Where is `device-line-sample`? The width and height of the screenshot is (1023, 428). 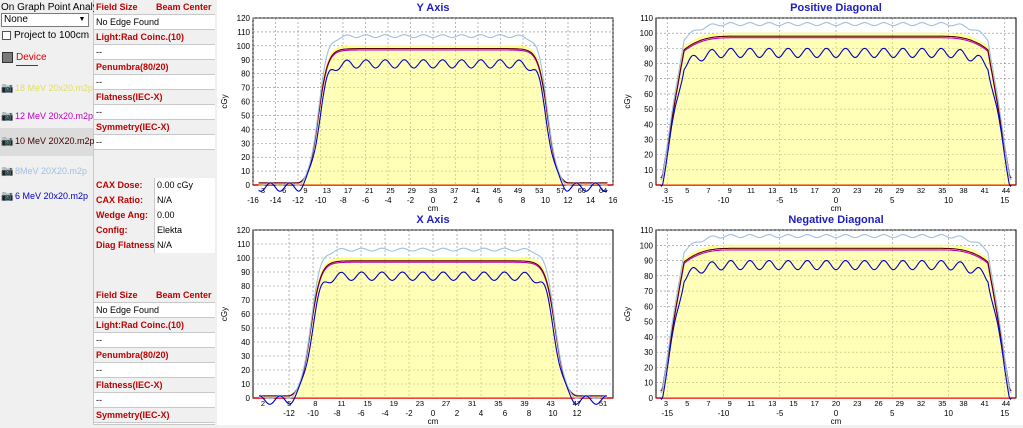
device-line-sample is located at coordinates (27, 65).